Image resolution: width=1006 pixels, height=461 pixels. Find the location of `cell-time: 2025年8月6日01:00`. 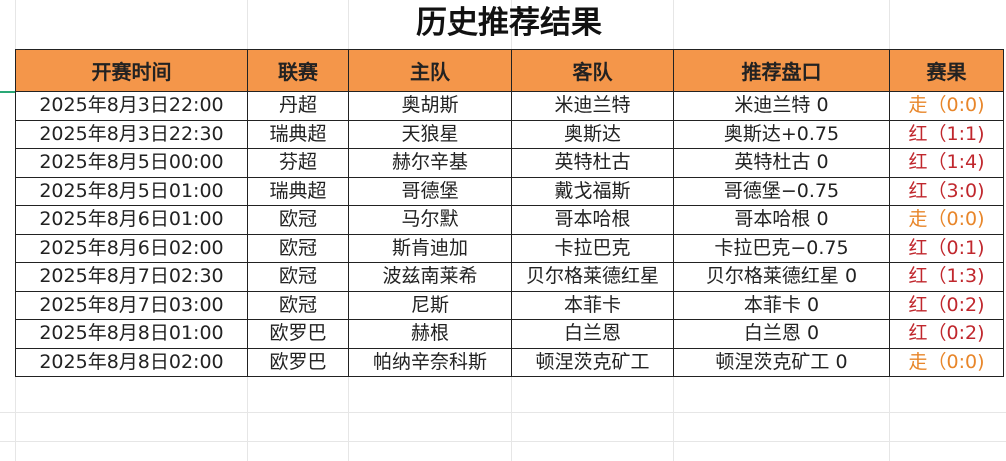

cell-time: 2025年8月6日01:00 is located at coordinates (131, 220).